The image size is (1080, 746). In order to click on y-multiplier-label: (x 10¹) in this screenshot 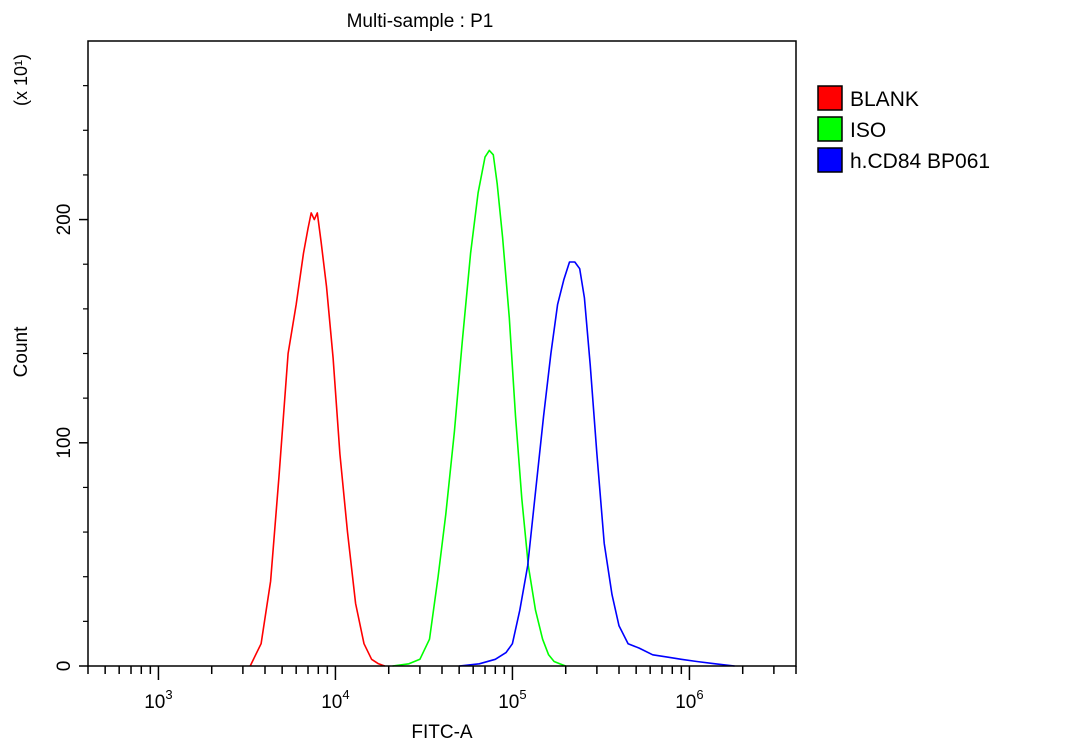, I will do `click(21, 80)`.